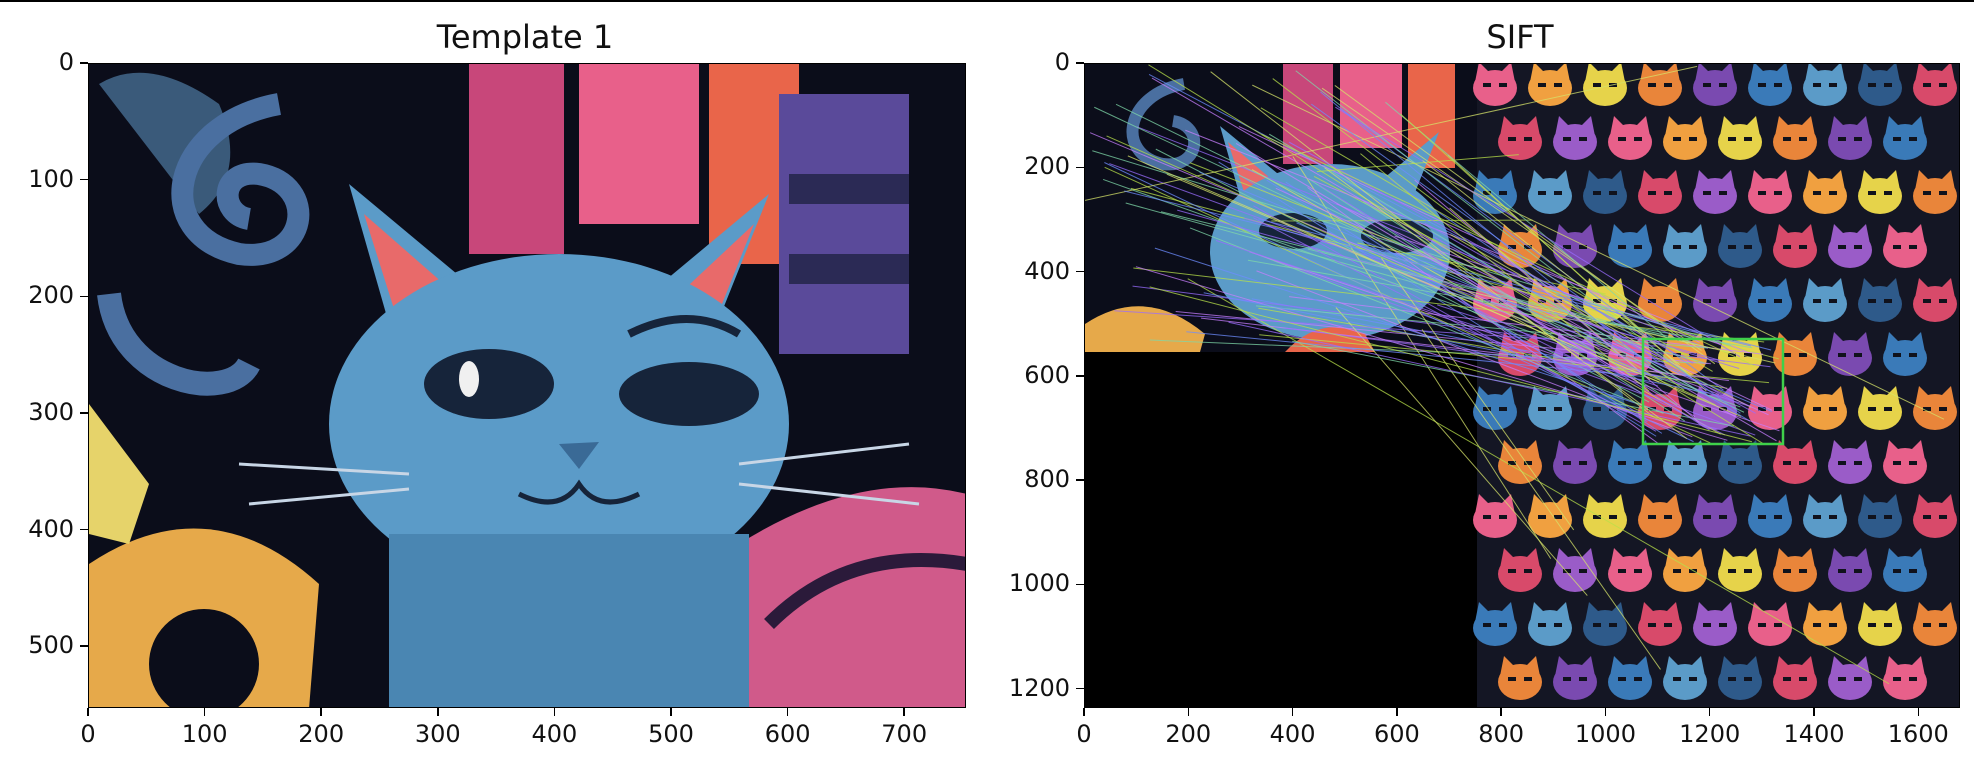 The height and width of the screenshot is (774, 1974). What do you see at coordinates (1605, 734) in the screenshot?
I see `x-tick-label: 1000` at bounding box center [1605, 734].